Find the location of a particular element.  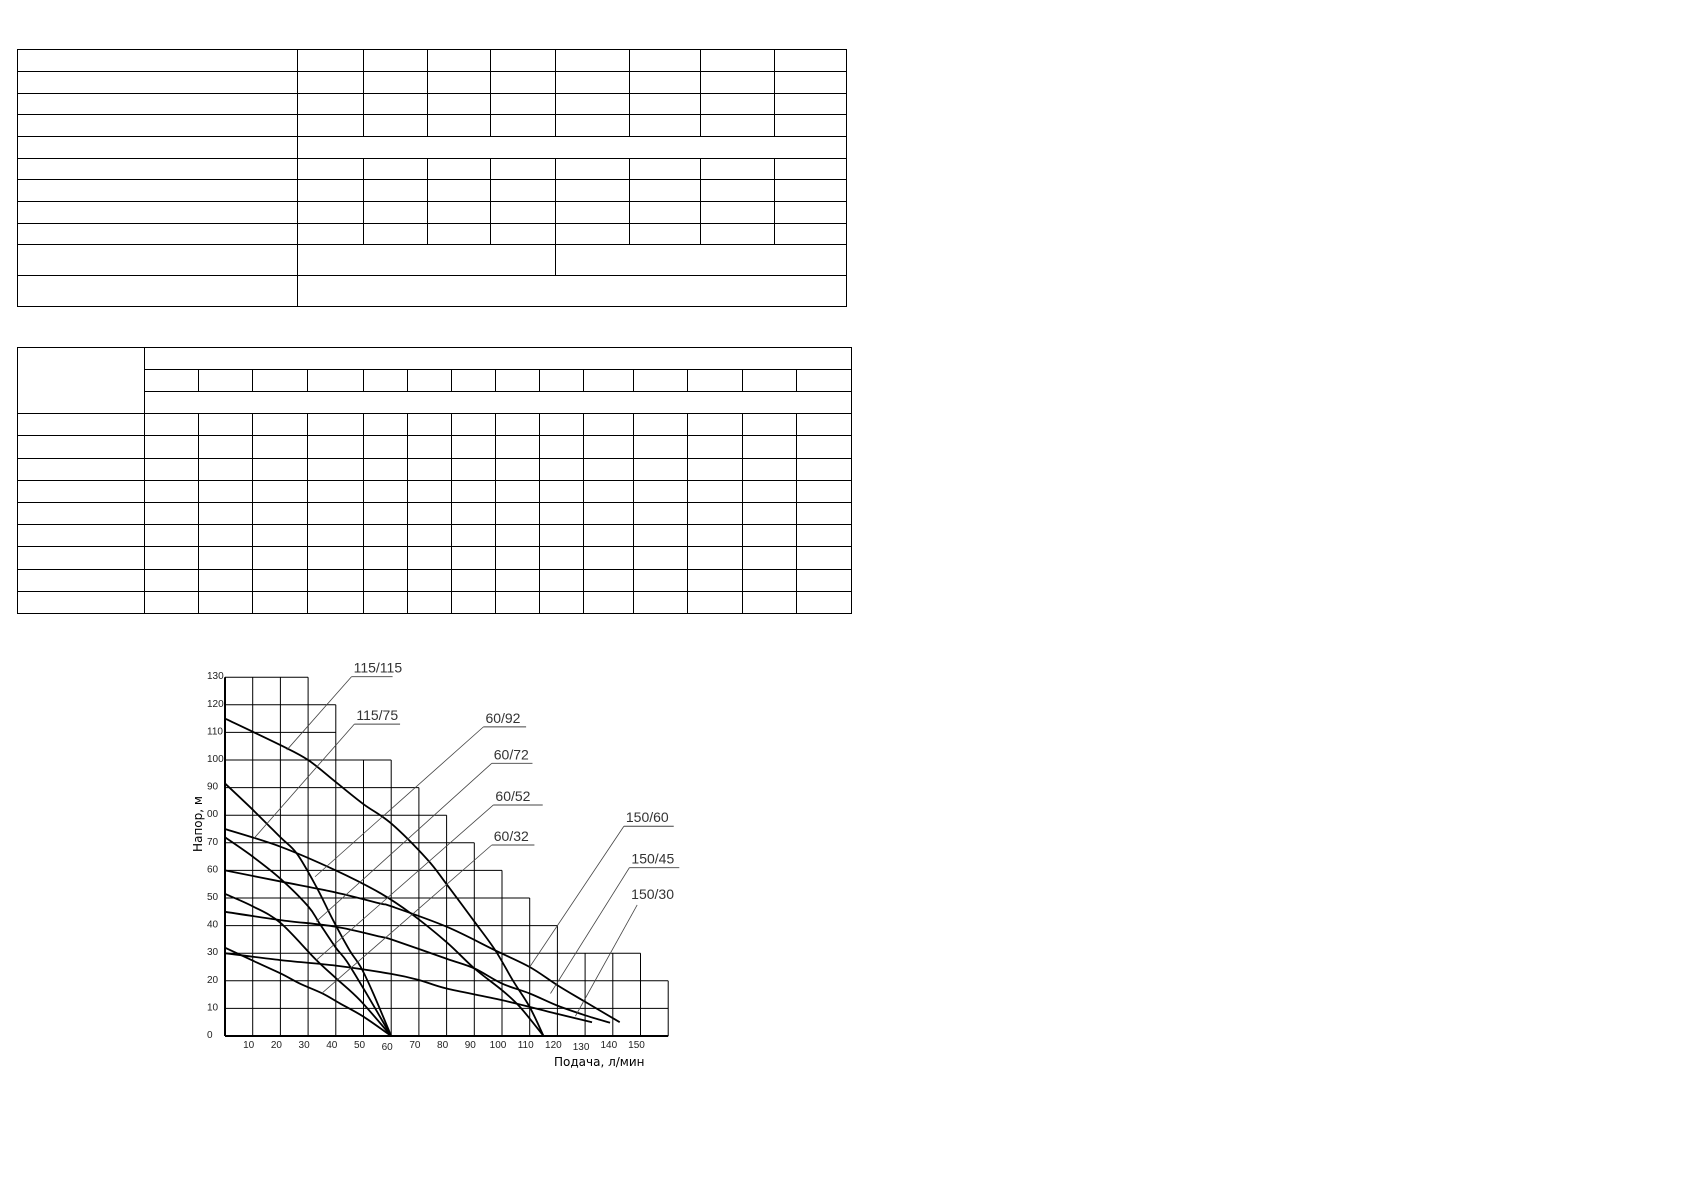

x-tick-label: 110 is located at coordinates (526, 1045).